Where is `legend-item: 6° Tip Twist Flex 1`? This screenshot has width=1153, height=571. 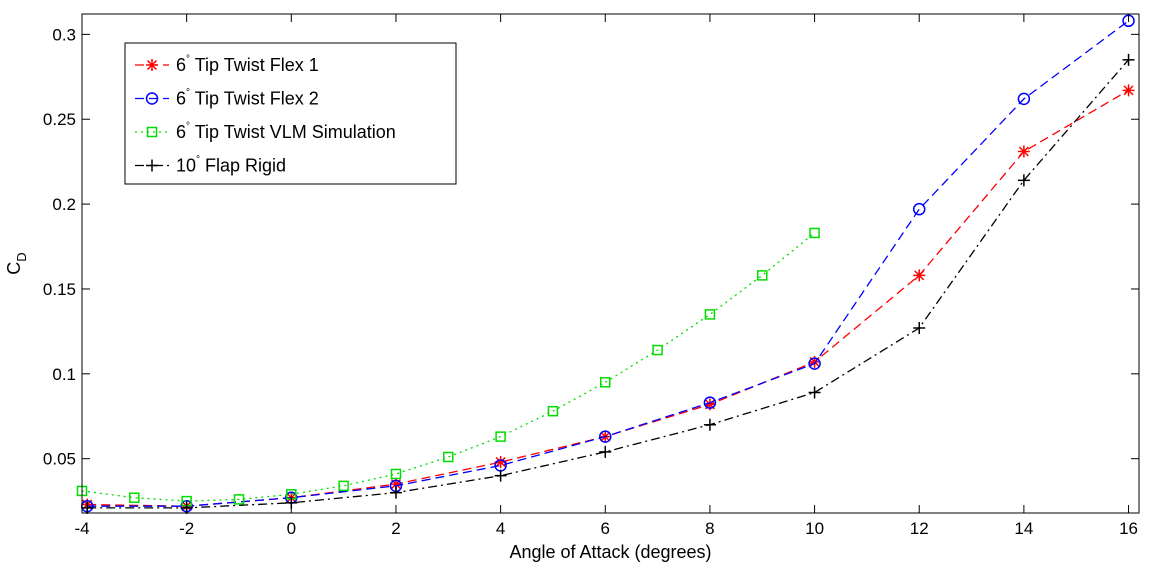 legend-item: 6° Tip Twist Flex 1 is located at coordinates (227, 64).